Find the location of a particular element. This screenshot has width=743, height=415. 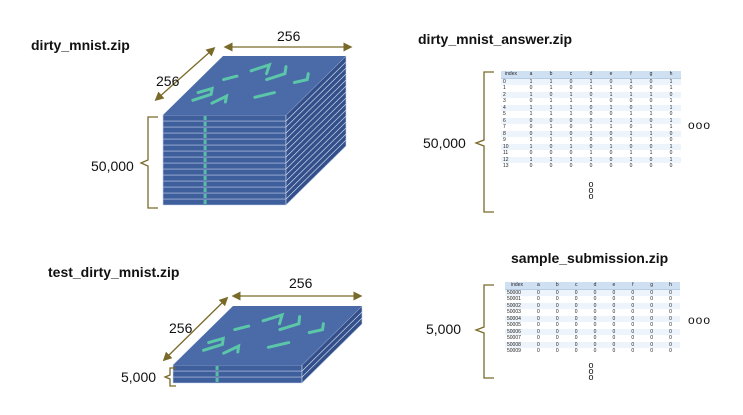

table-header-cell: index is located at coordinates (517, 286).